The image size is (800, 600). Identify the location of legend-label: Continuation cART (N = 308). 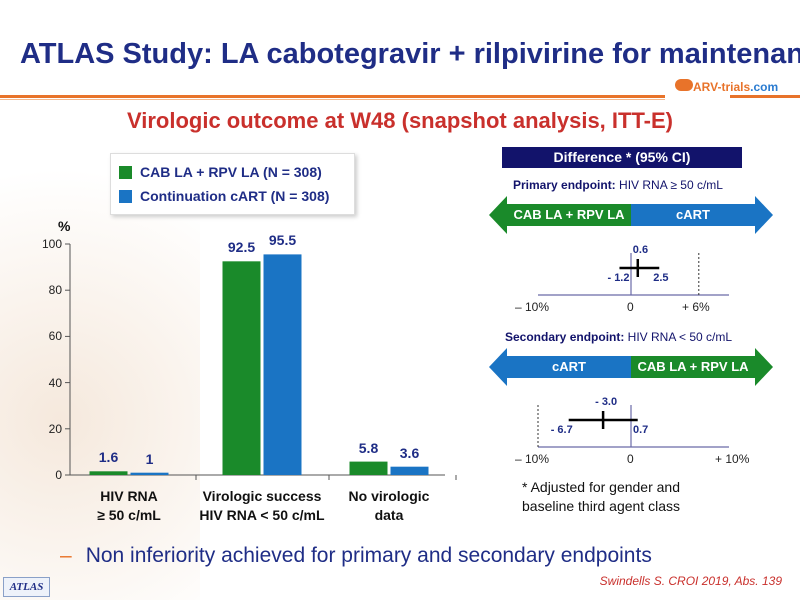
(235, 196).